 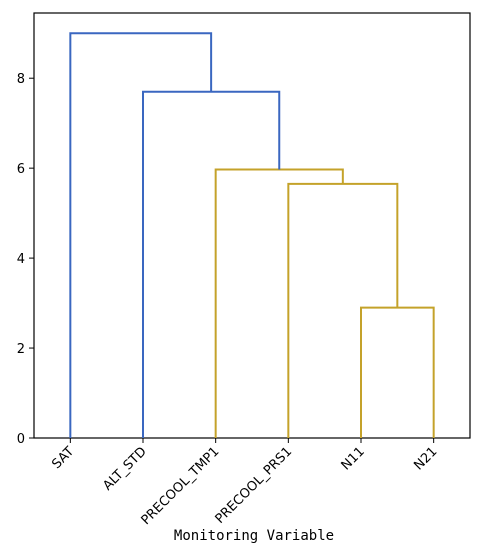 What do you see at coordinates (21, 349) in the screenshot?
I see `y-tick-label: 2` at bounding box center [21, 349].